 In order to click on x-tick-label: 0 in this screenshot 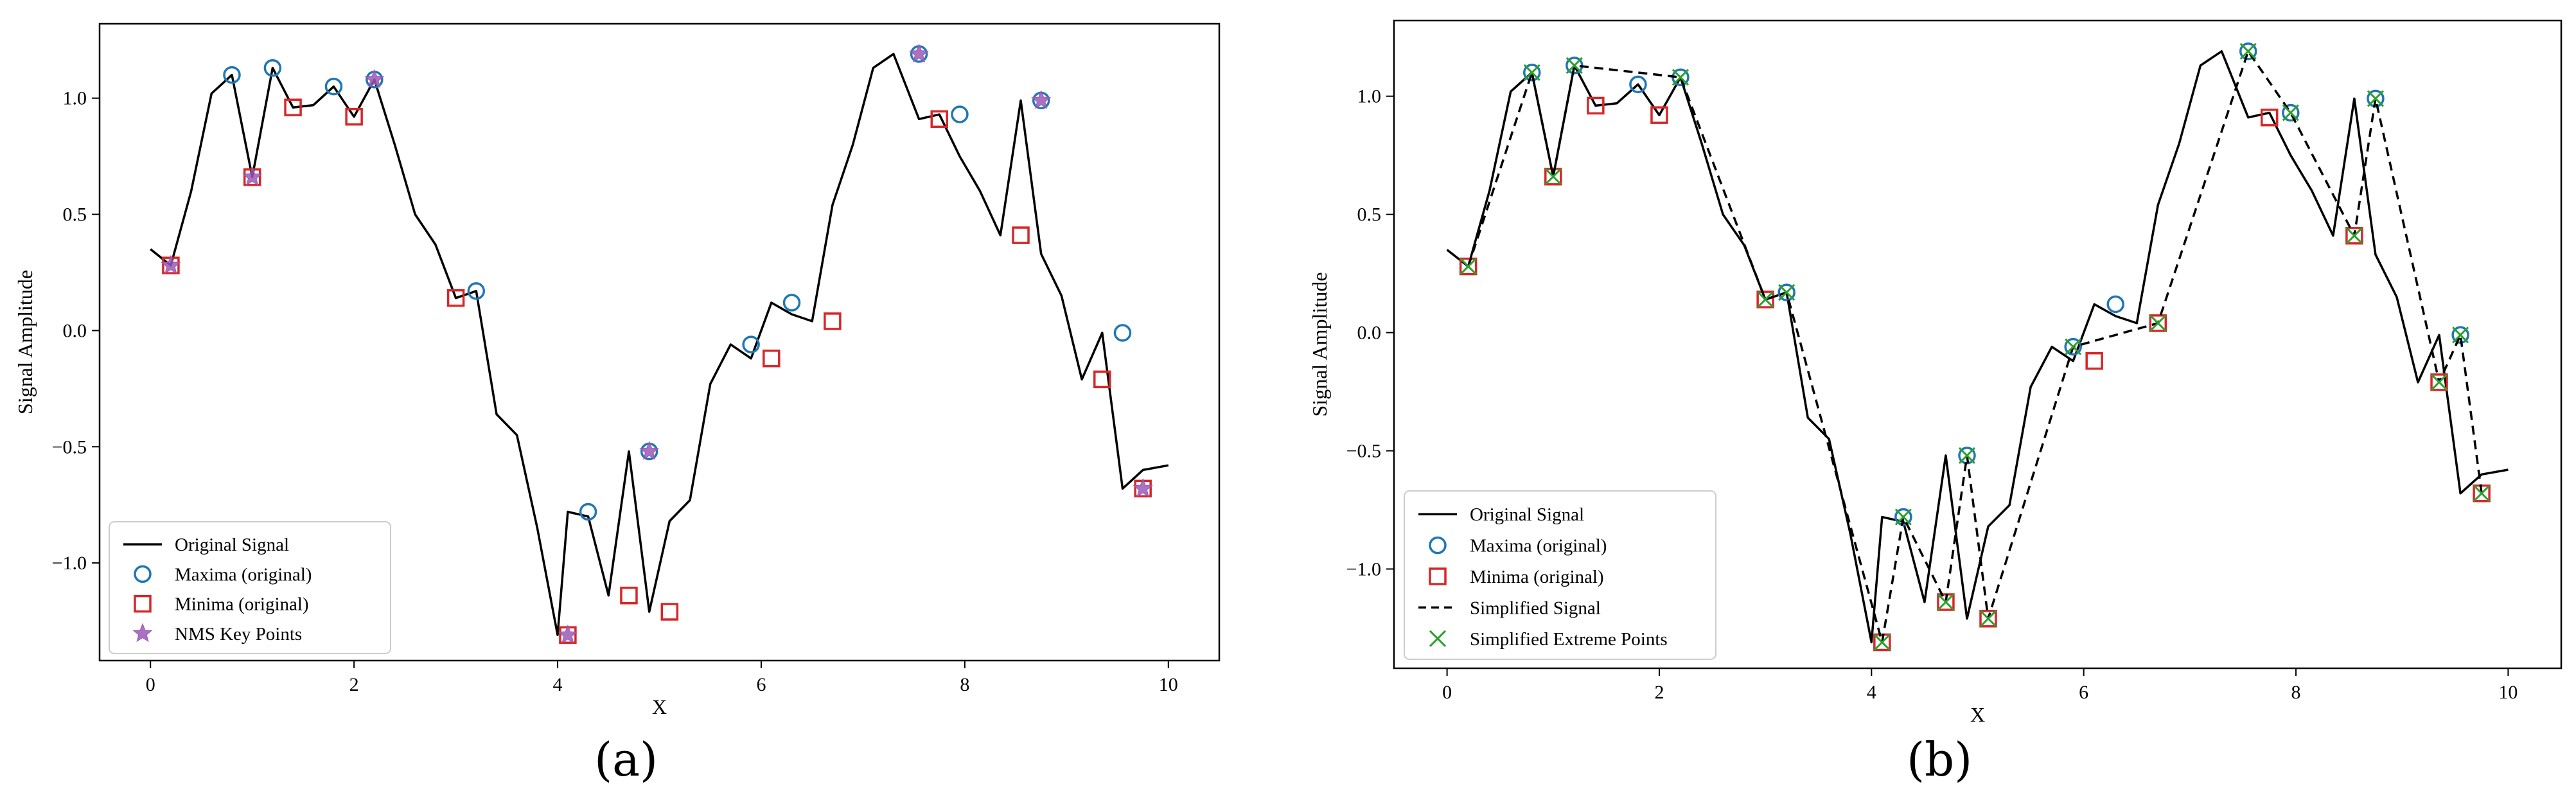, I will do `click(150, 685)`.